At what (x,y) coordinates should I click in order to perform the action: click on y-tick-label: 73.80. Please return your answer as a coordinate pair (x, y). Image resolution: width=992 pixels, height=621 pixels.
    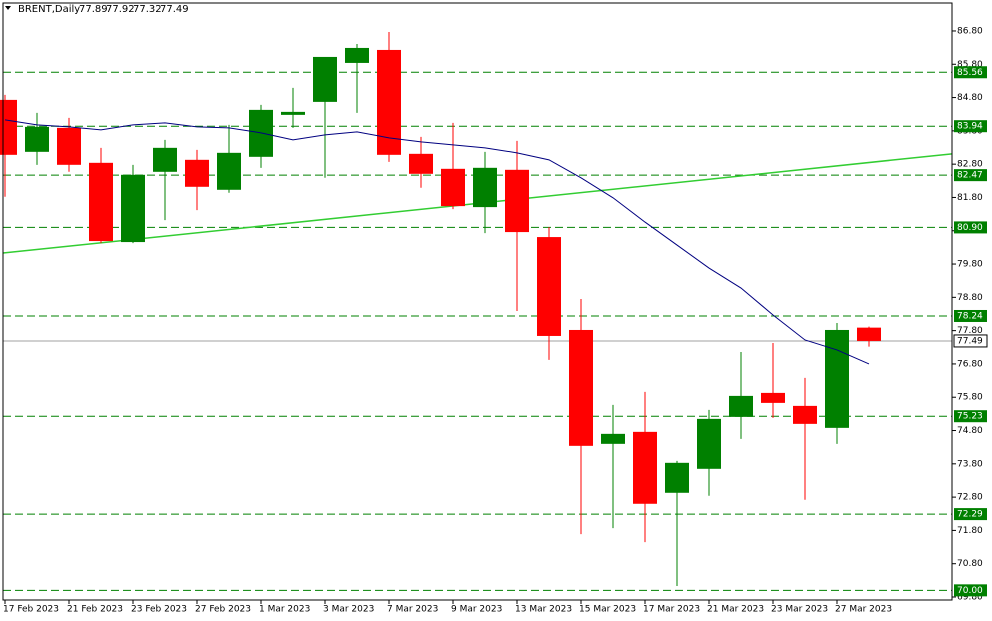
    Looking at the image, I should click on (970, 464).